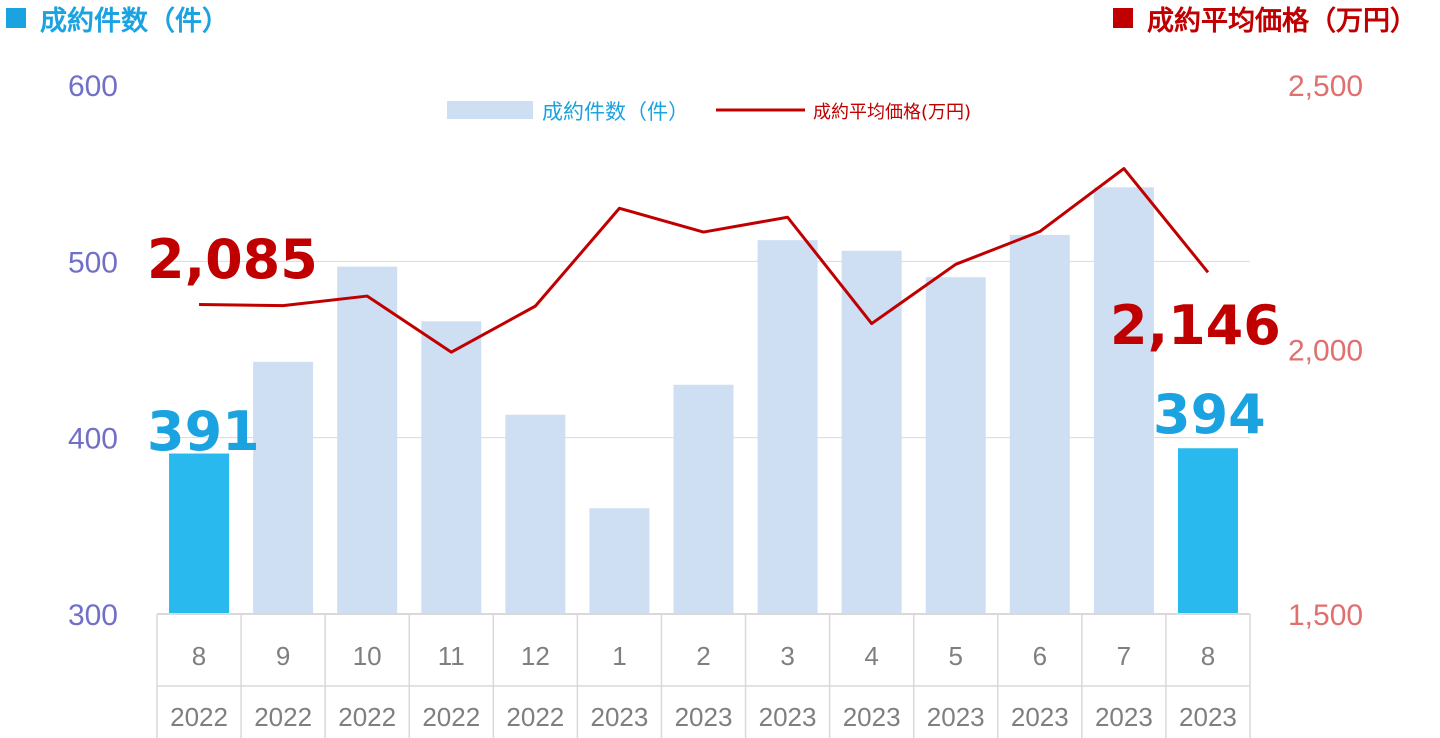 This screenshot has width=1440, height=738. What do you see at coordinates (1123, 18) in the screenshot?
I see `right-header-square-icon` at bounding box center [1123, 18].